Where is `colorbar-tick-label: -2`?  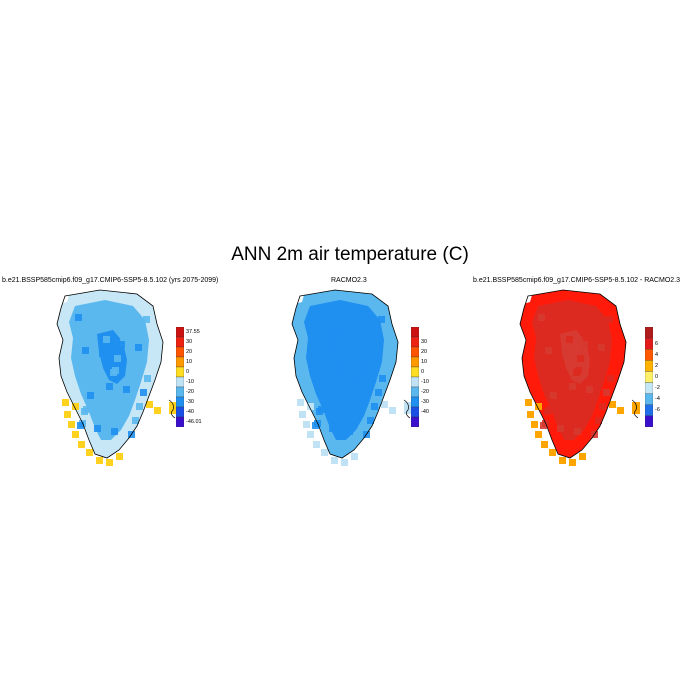 colorbar-tick-label: -2 is located at coordinates (657, 388).